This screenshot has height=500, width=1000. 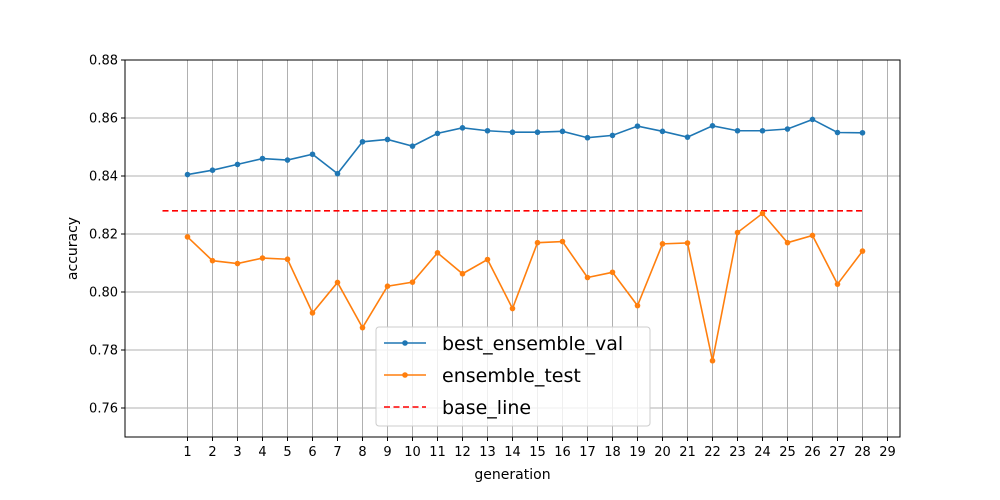 I want to click on y-tick-label: 0.86, so click(x=103, y=119).